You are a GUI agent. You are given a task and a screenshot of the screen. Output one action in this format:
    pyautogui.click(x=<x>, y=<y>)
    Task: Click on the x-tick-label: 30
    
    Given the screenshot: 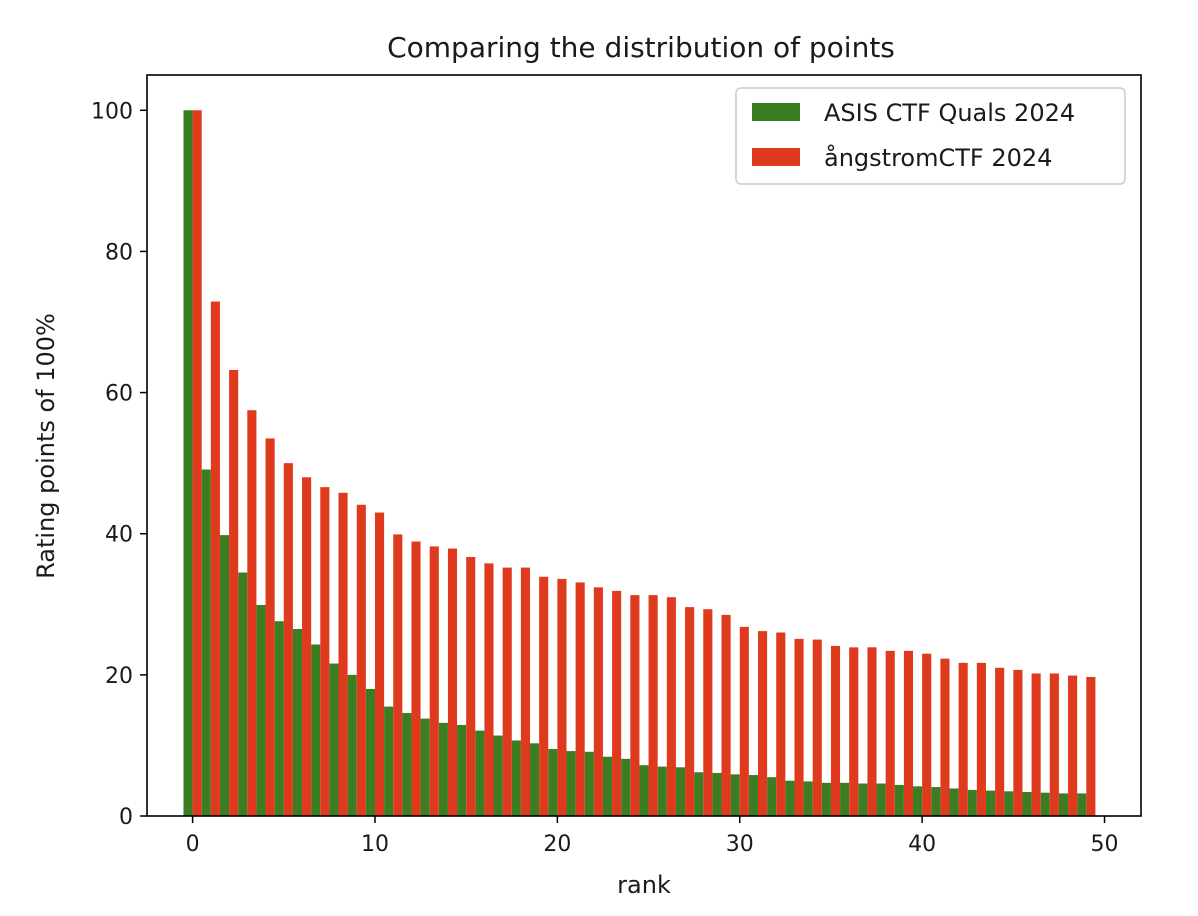 What is the action you would take?
    pyautogui.click(x=740, y=844)
    